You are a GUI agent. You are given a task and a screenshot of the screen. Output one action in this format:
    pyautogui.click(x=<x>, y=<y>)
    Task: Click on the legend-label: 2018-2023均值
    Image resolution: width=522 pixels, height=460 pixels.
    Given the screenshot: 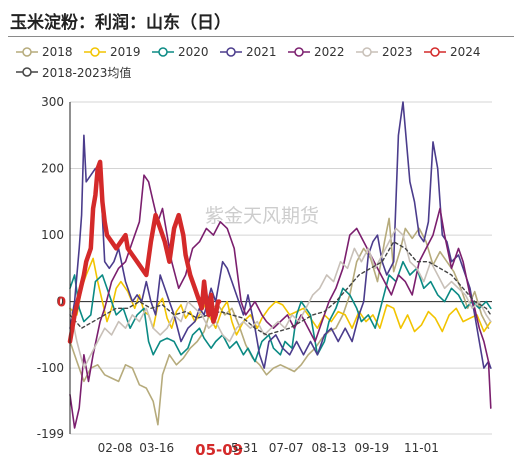 What is the action you would take?
    pyautogui.click(x=87, y=72)
    